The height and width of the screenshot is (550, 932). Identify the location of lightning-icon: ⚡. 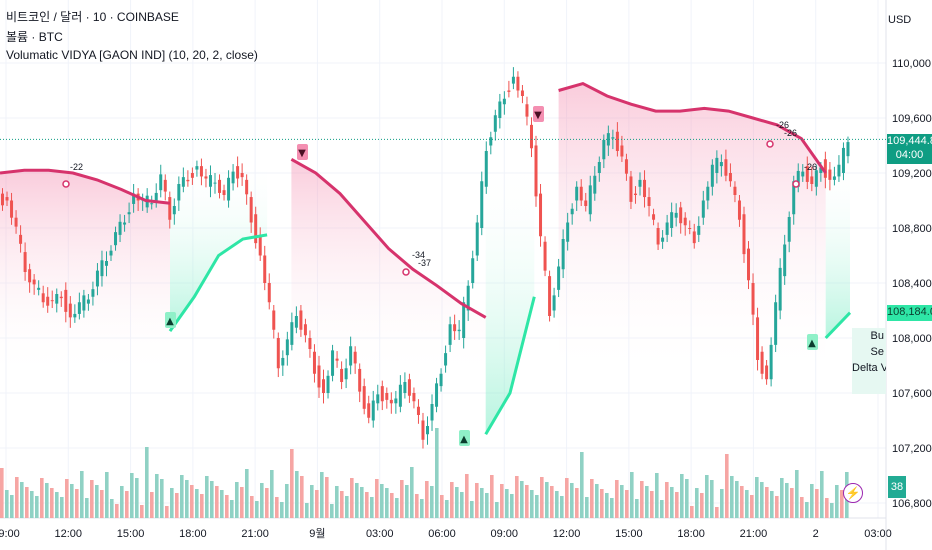
(853, 493).